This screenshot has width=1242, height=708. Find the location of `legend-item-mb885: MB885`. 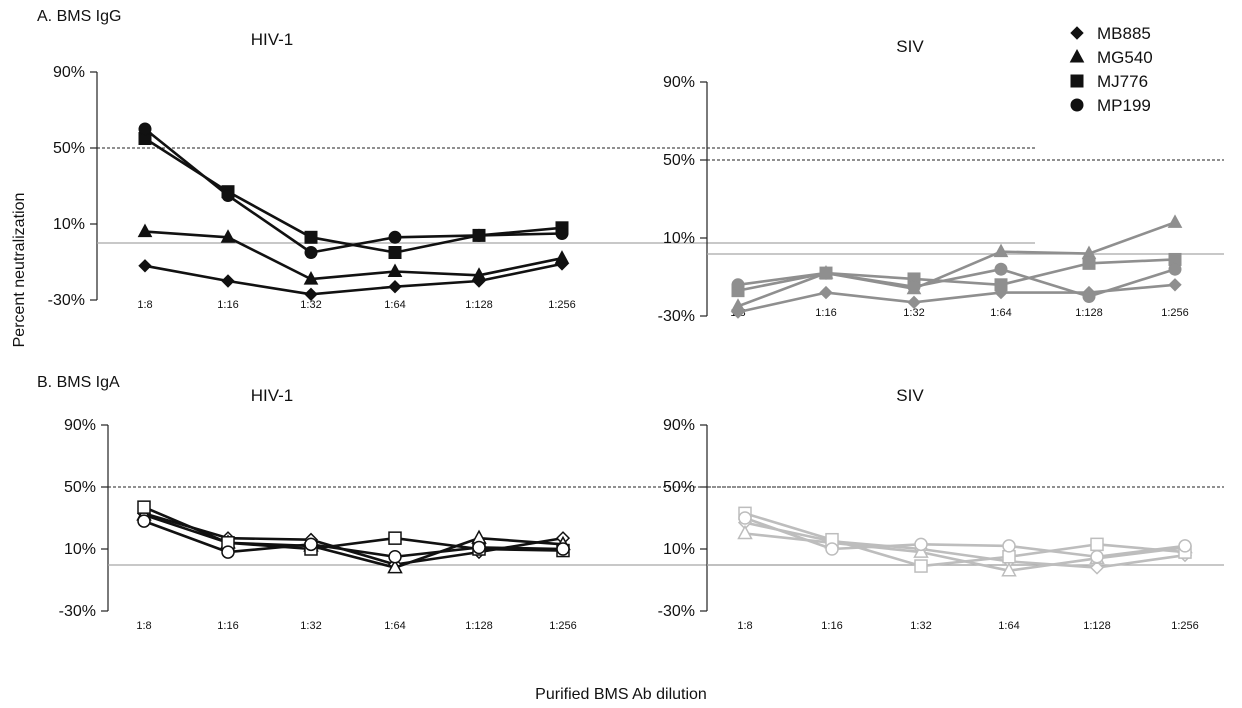

legend-item-mb885: MB885 is located at coordinates (1110, 33).